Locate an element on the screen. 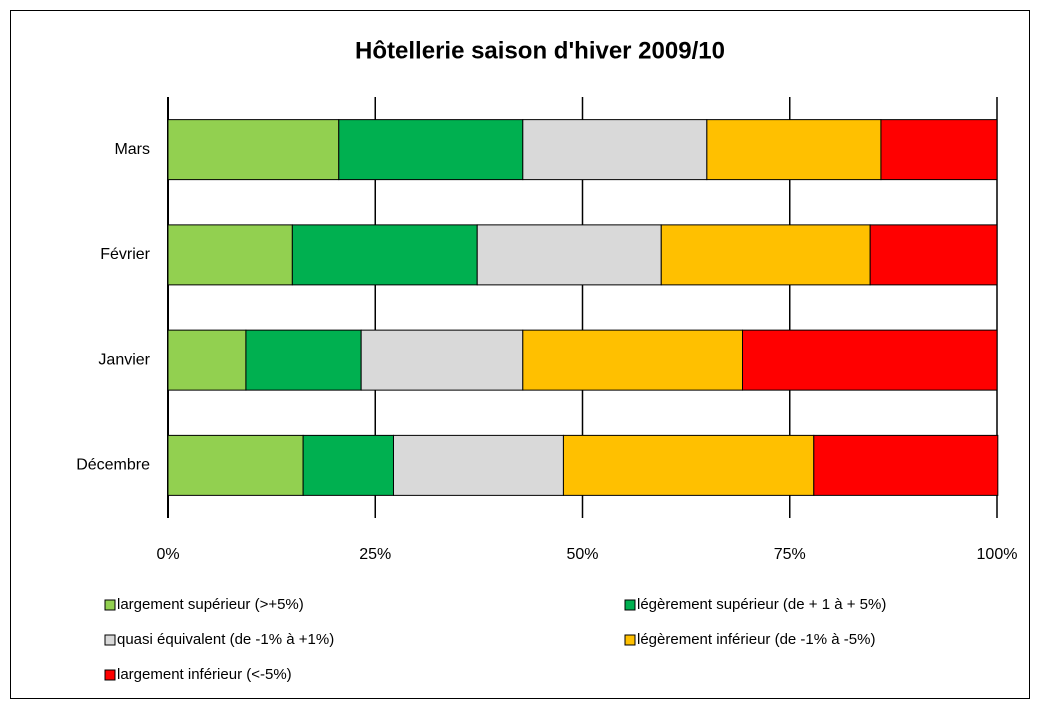  x-tick-label: 0% is located at coordinates (167, 554).